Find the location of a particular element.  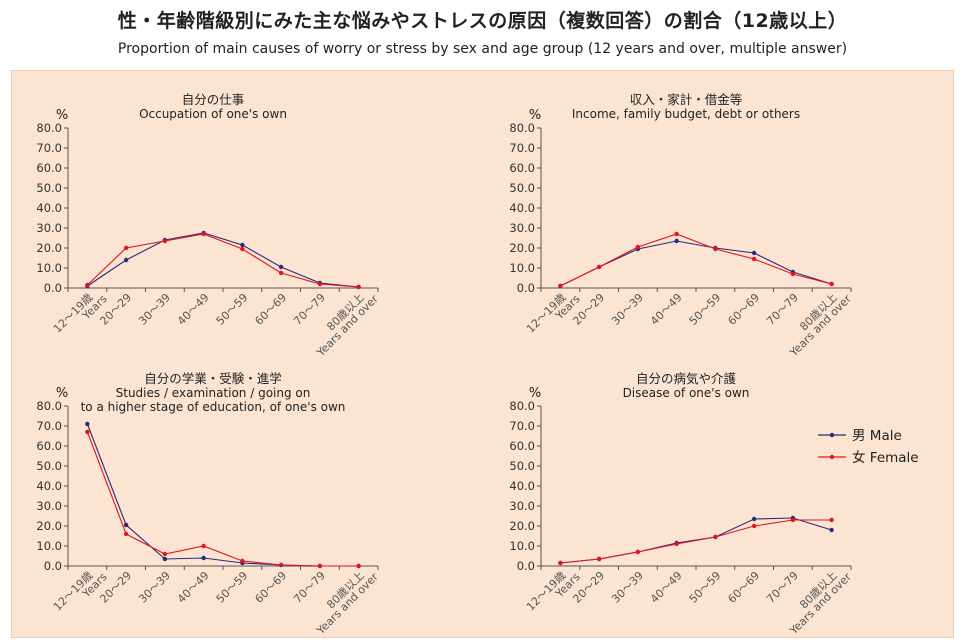

chart-title-en: Income, family budget, debt or others is located at coordinates (686, 114).